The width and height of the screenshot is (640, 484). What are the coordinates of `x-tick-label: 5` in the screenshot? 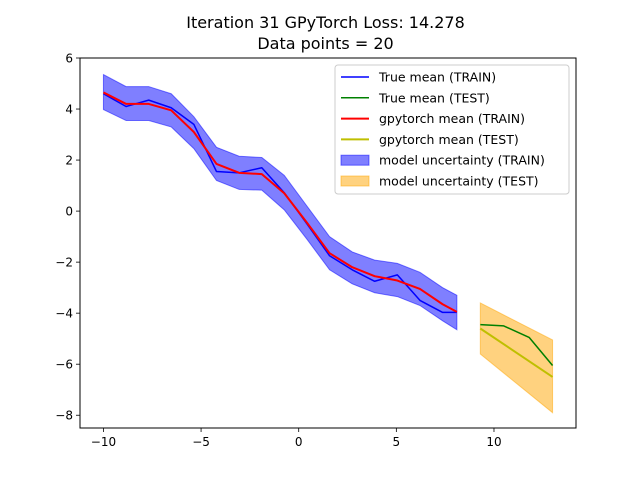 It's located at (397, 442).